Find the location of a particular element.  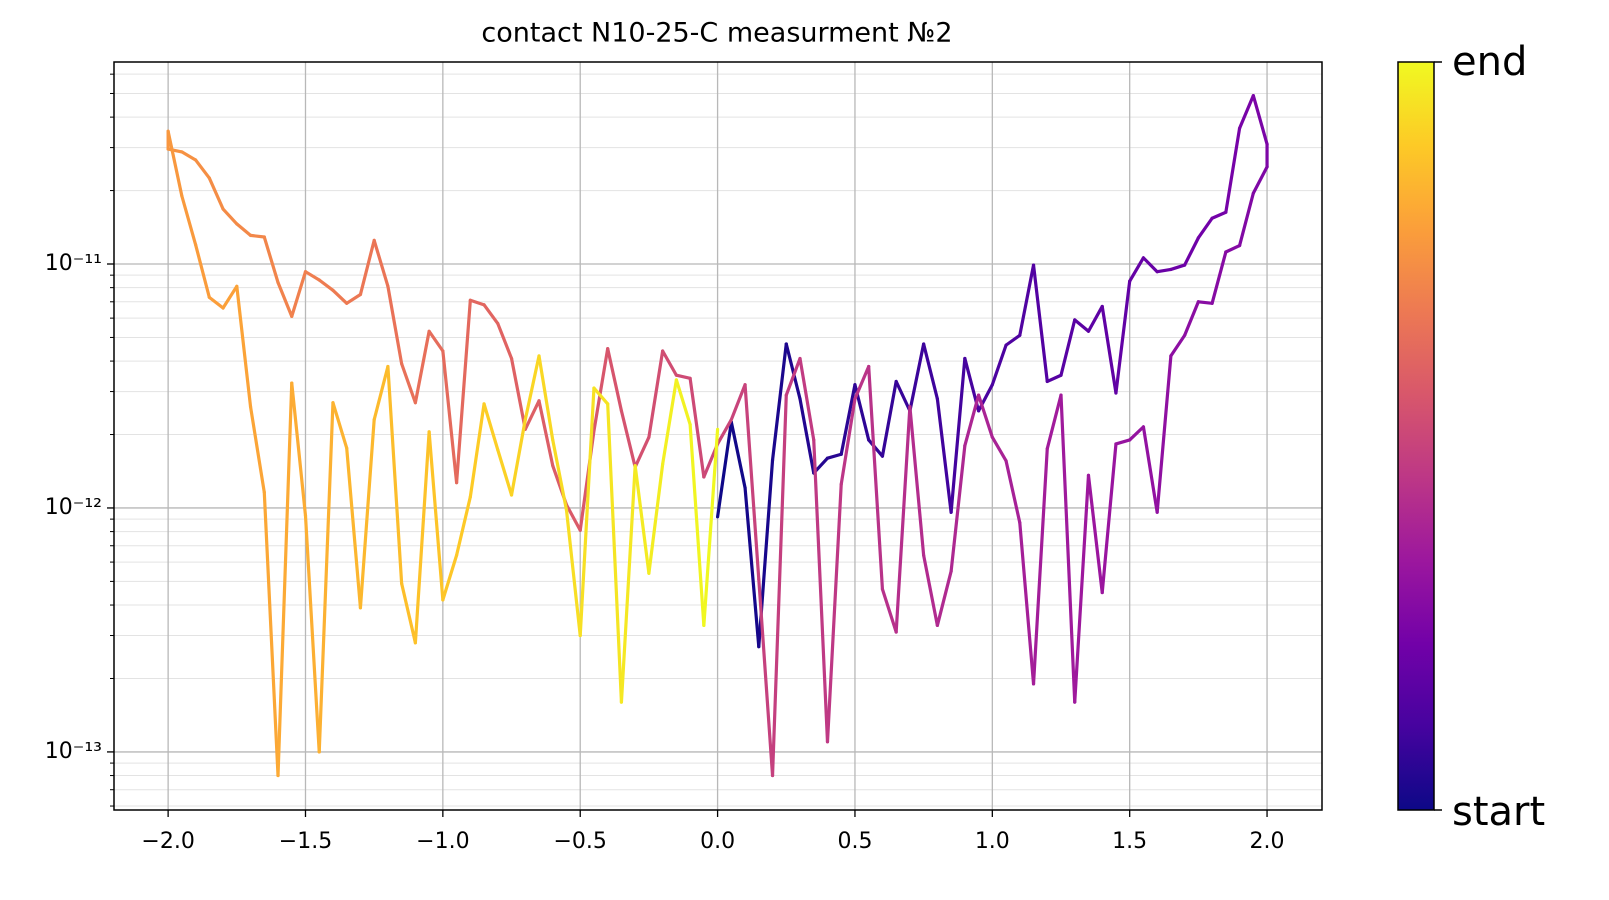

x-tick-label: −2.0 is located at coordinates (167, 841).